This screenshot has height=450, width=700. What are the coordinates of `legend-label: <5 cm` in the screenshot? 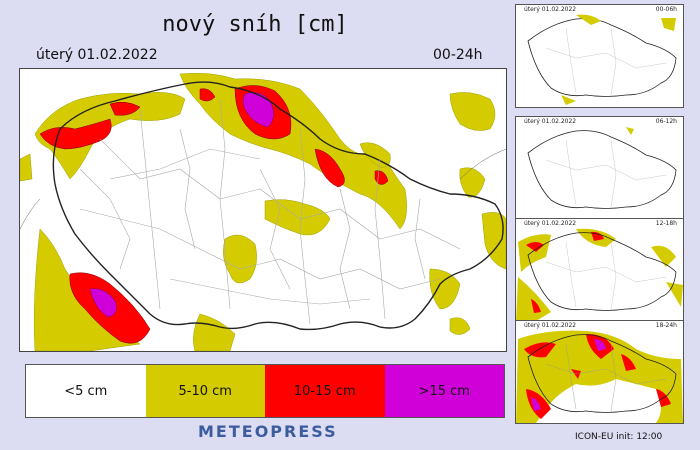 It's located at (86, 391).